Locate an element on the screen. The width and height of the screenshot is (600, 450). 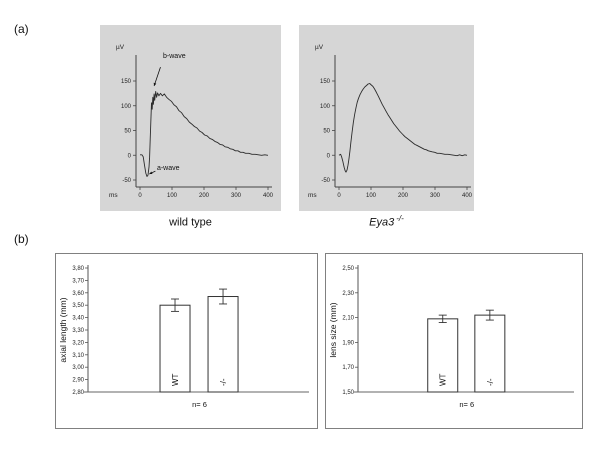
annotation-label: b-wave is located at coordinates (174, 56).